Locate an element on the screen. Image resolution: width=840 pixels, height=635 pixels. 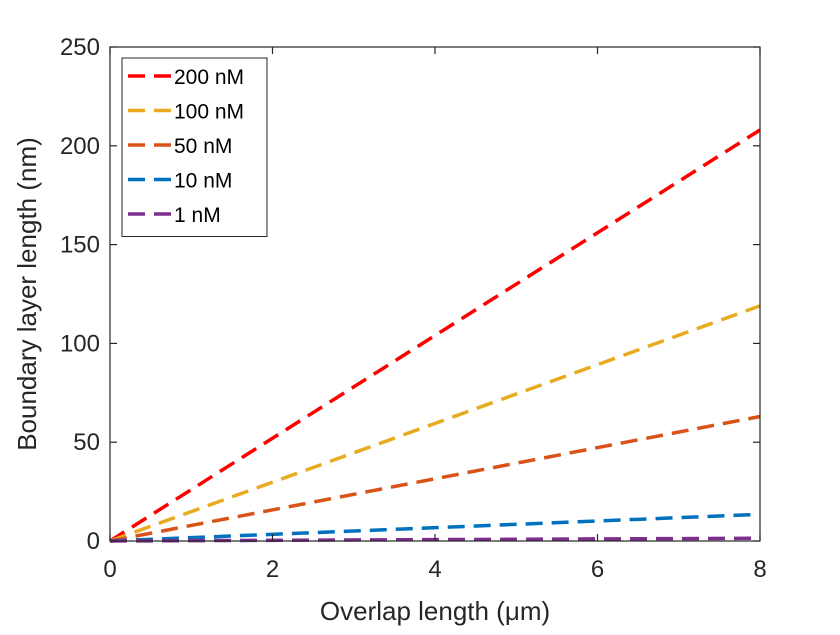
y-tick-label: 150 is located at coordinates (80, 245).